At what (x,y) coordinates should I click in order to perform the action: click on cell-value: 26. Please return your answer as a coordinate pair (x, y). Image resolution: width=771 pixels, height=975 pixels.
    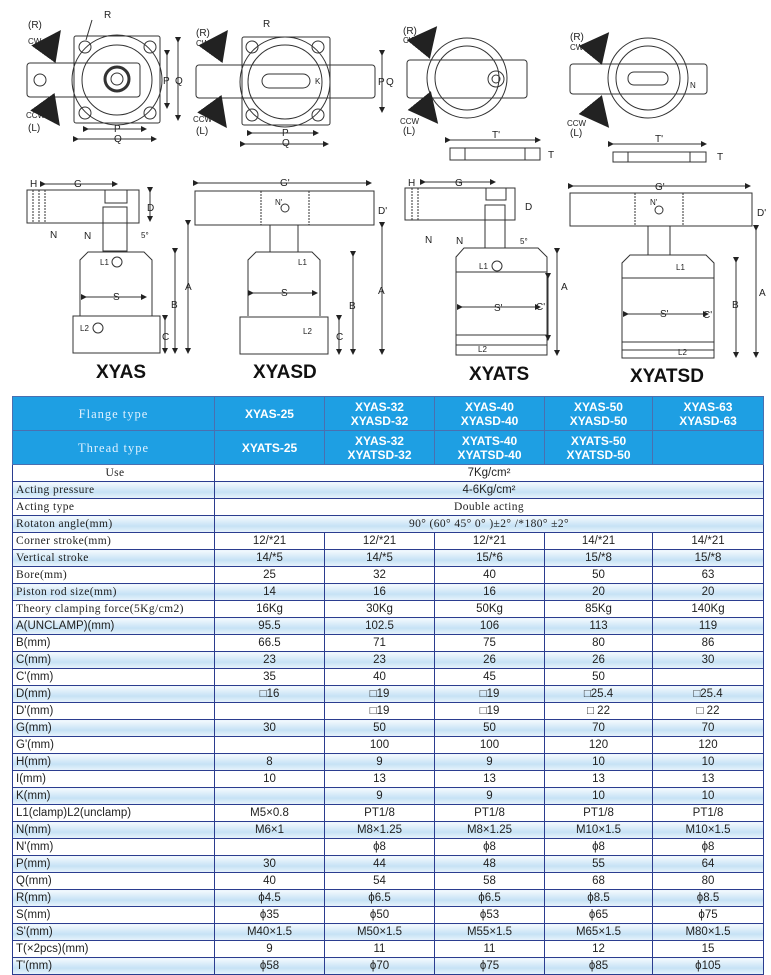
    Looking at the image, I should click on (598, 660).